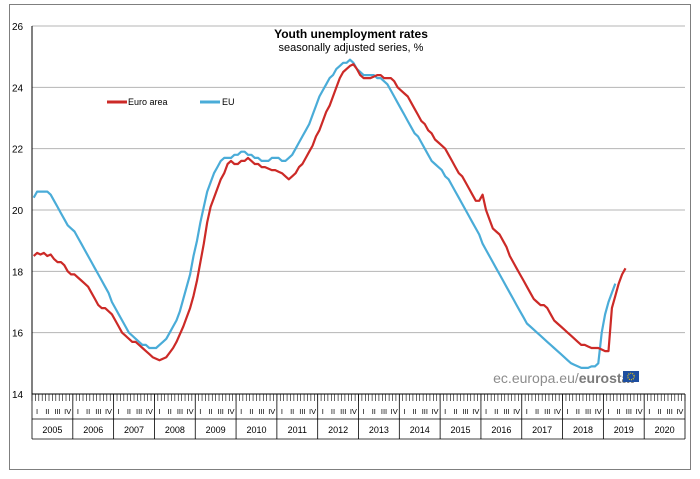 The height and width of the screenshot is (479, 700). Describe the element at coordinates (536, 378) in the screenshot. I see `source-url: ec.europa.eu/` at that location.